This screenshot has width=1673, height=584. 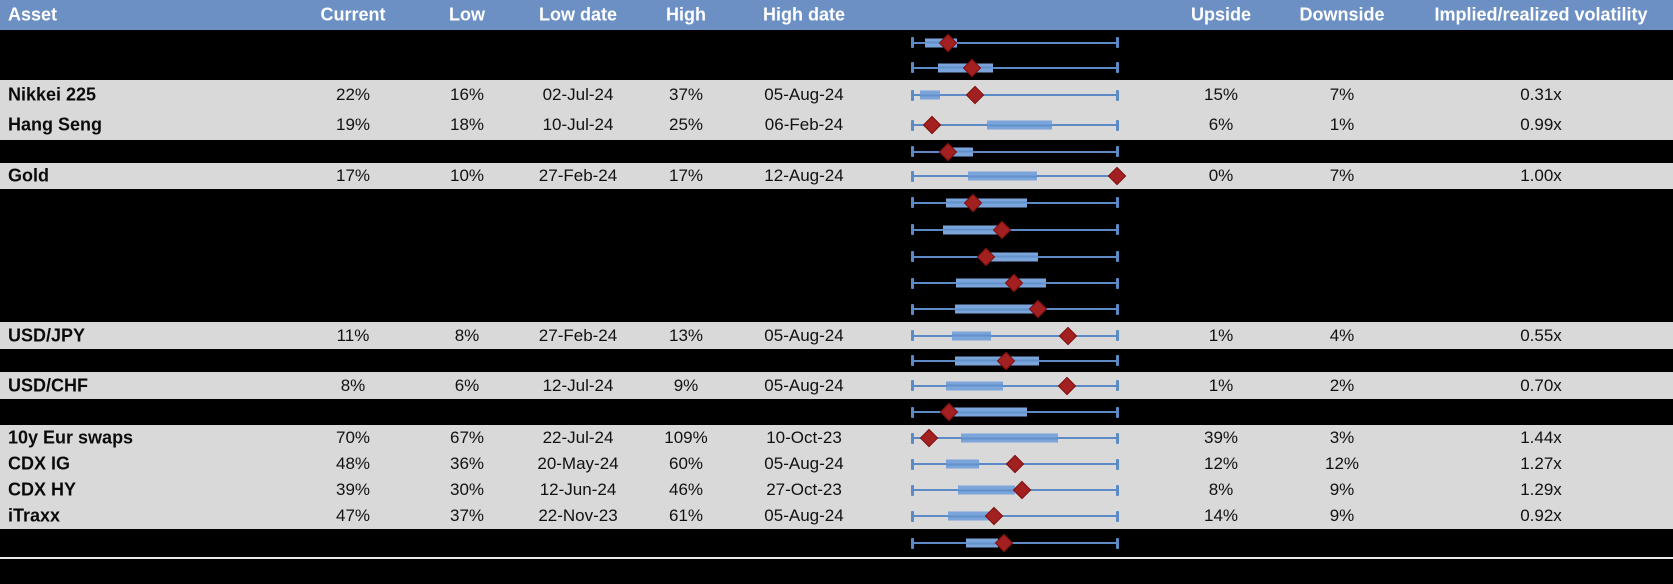 I want to click on implied-realized-ratio: 1.00x, so click(x=1541, y=175).